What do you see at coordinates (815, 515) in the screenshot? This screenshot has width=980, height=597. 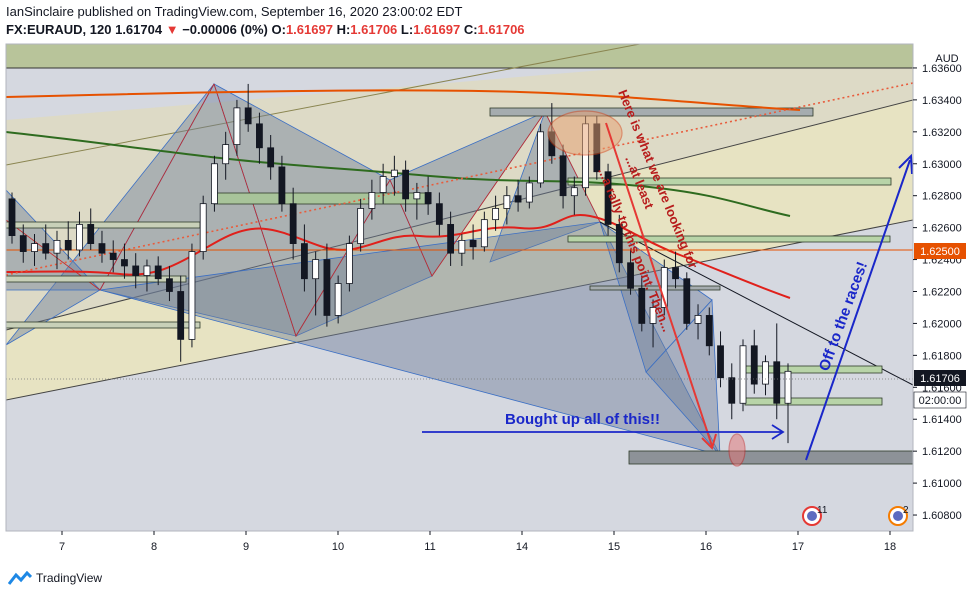 I see `event-badge-1: 11` at bounding box center [815, 515].